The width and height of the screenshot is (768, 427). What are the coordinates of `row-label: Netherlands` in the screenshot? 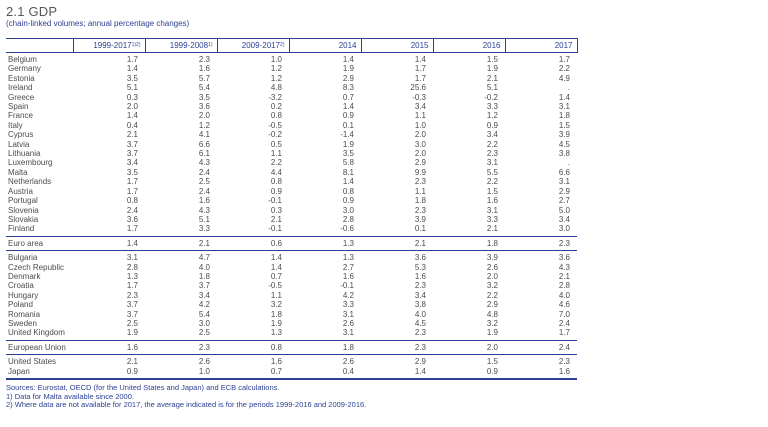 It's located at (30, 182).